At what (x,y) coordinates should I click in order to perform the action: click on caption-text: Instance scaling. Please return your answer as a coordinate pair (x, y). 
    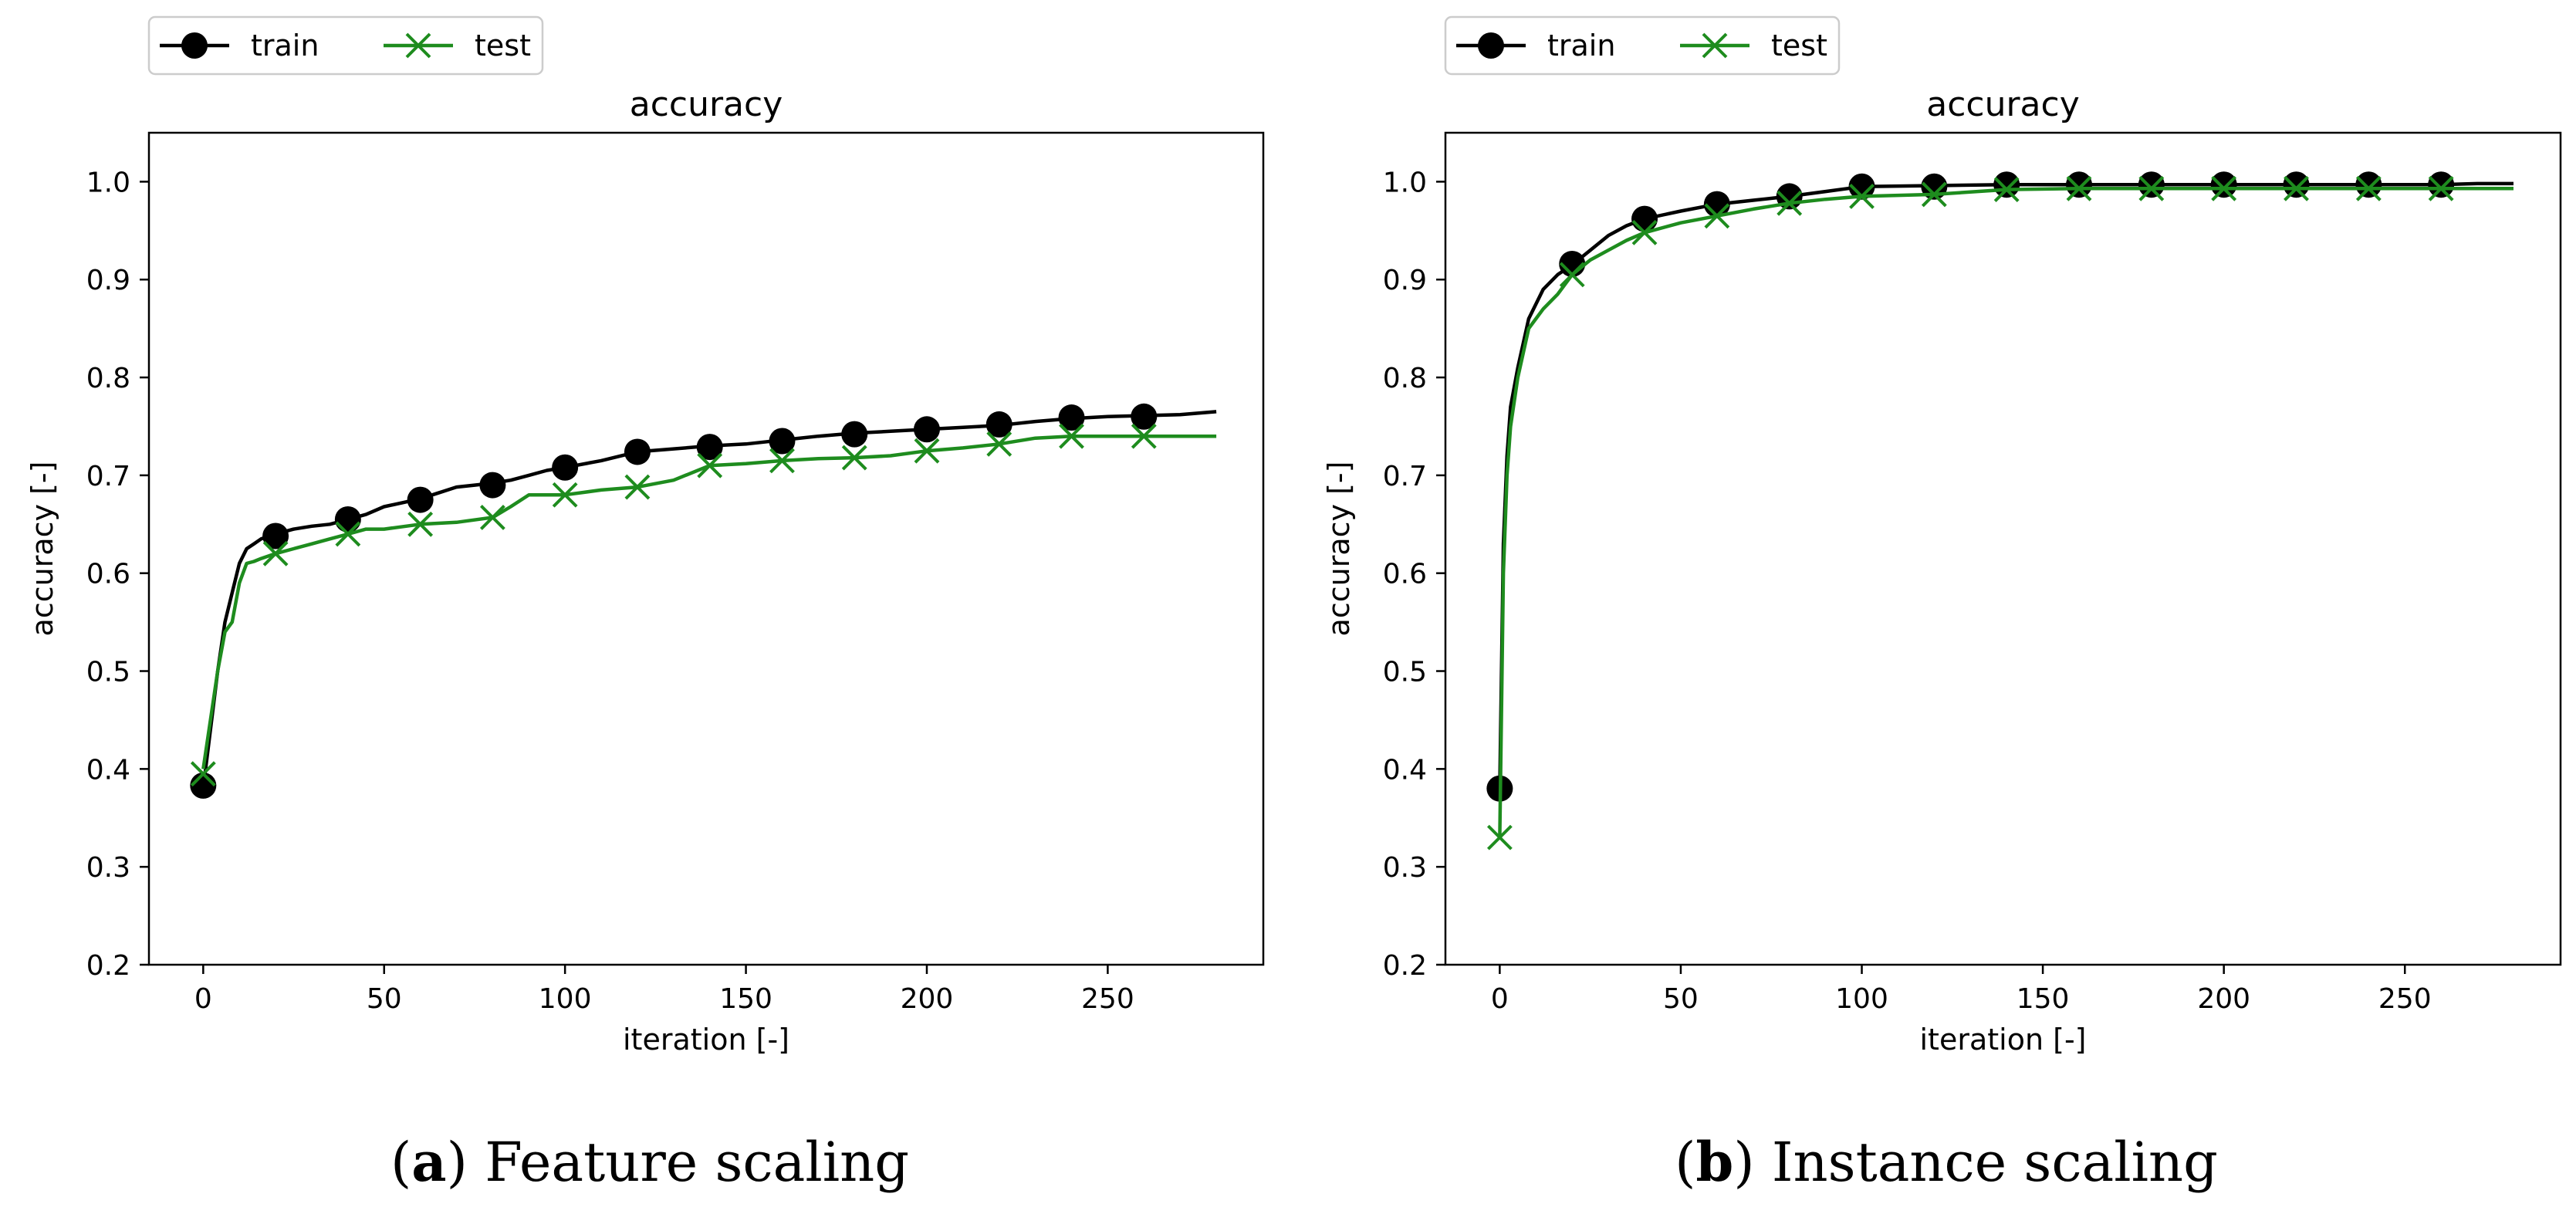
    Looking at the image, I should click on (1995, 1162).